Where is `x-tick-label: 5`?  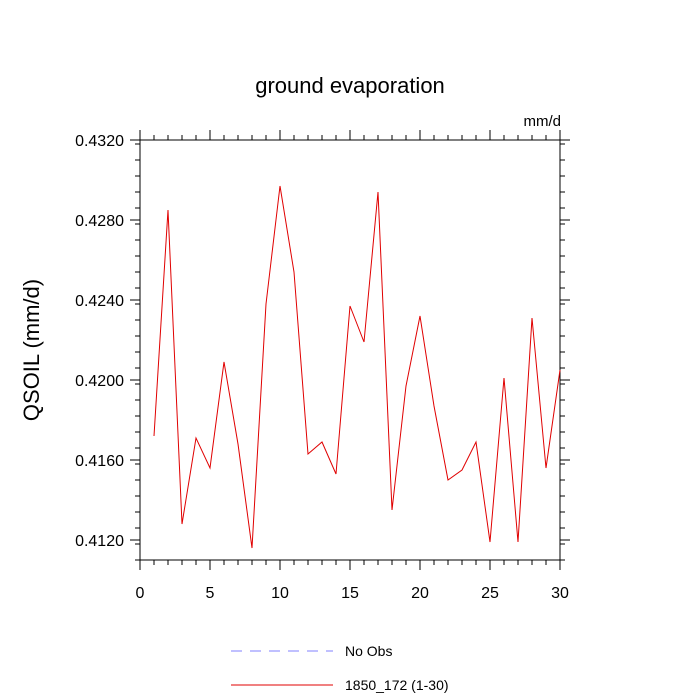
x-tick-label: 5 is located at coordinates (210, 593).